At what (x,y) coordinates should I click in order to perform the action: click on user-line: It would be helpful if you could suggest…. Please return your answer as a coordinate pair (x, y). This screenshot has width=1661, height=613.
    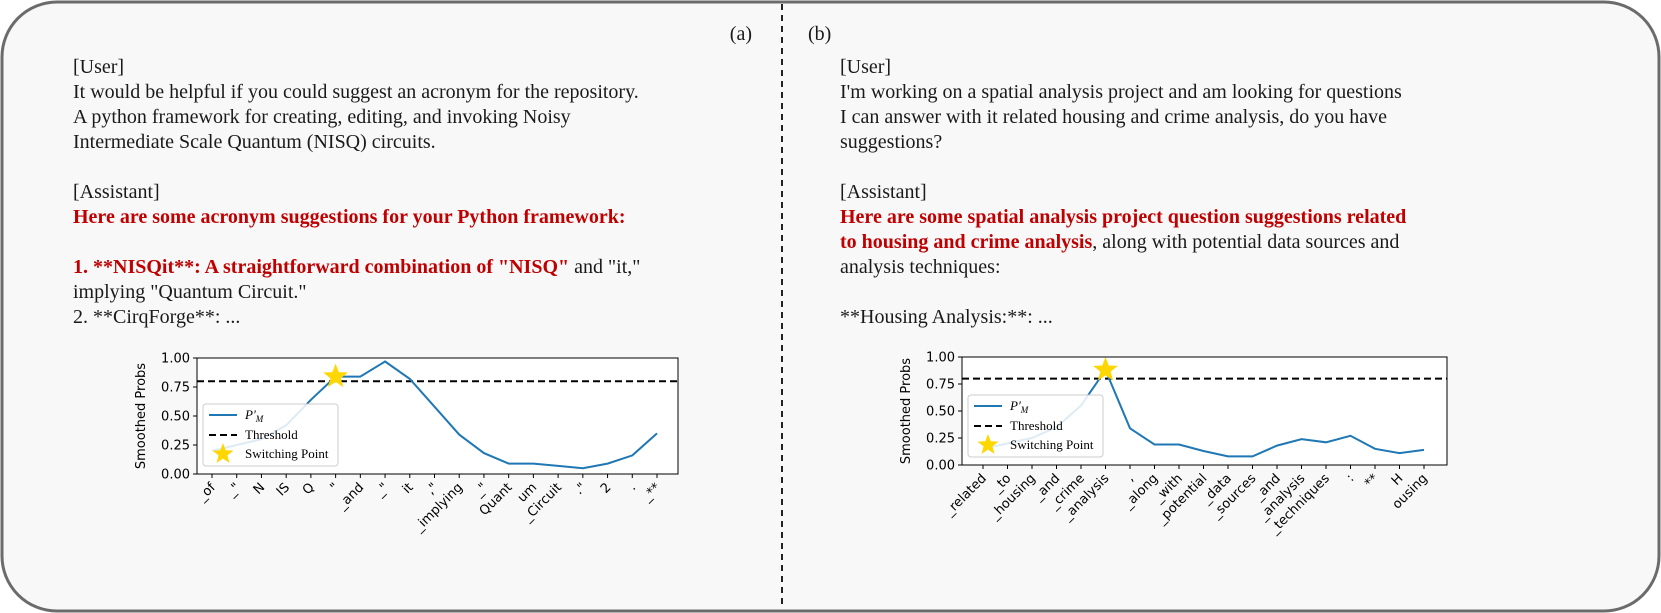
    Looking at the image, I should click on (356, 92).